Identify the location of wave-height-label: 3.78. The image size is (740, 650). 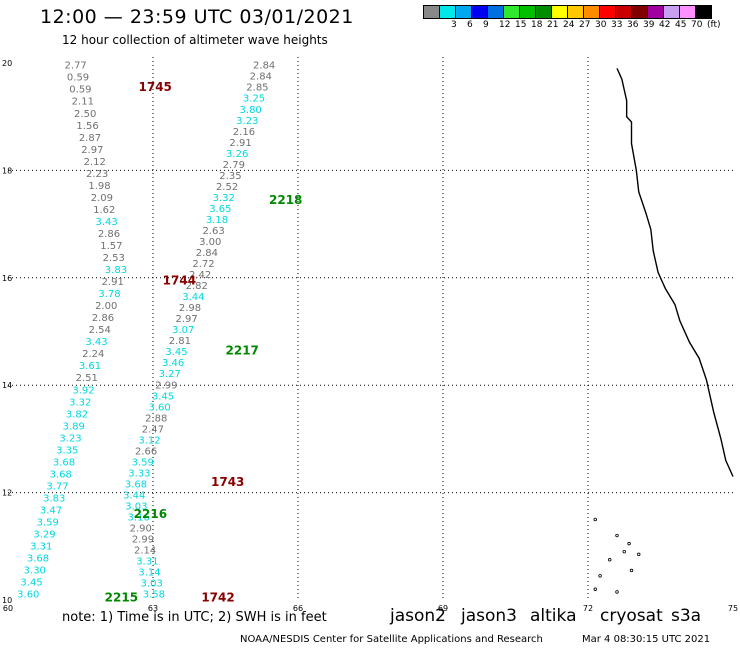
(109, 294).